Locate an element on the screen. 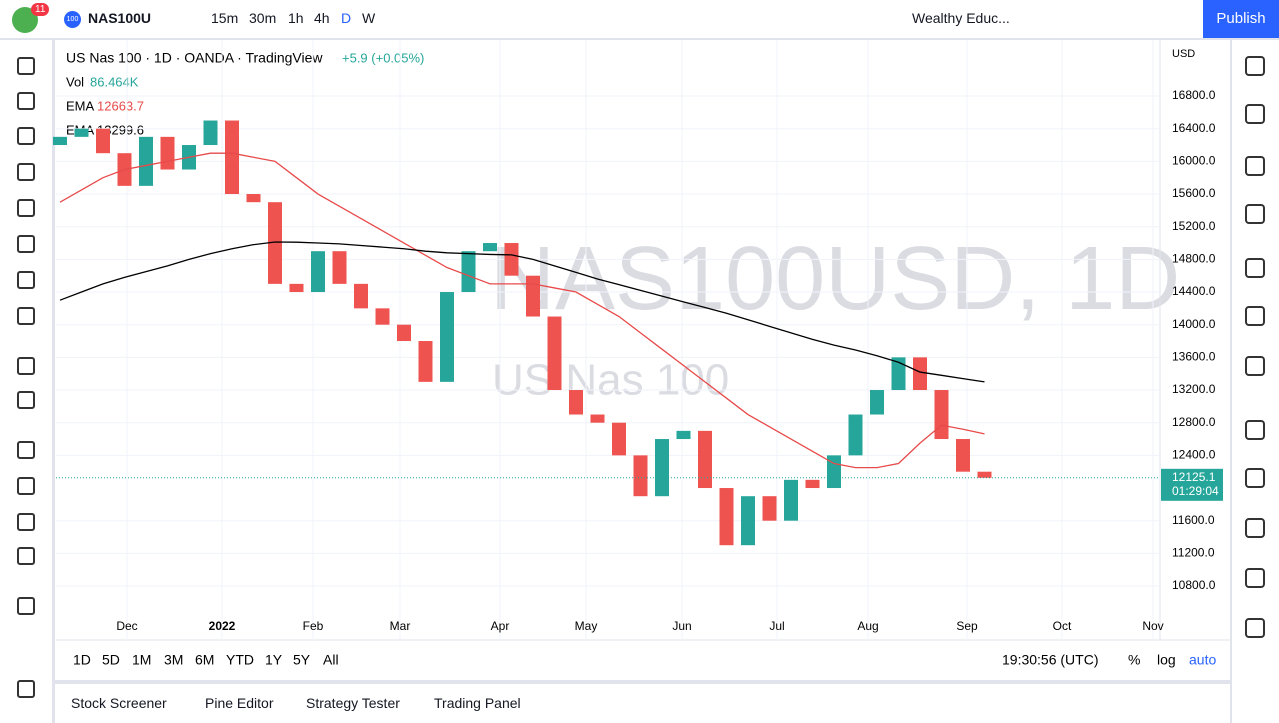  y-tick-label: 12800.0 is located at coordinates (1194, 422).